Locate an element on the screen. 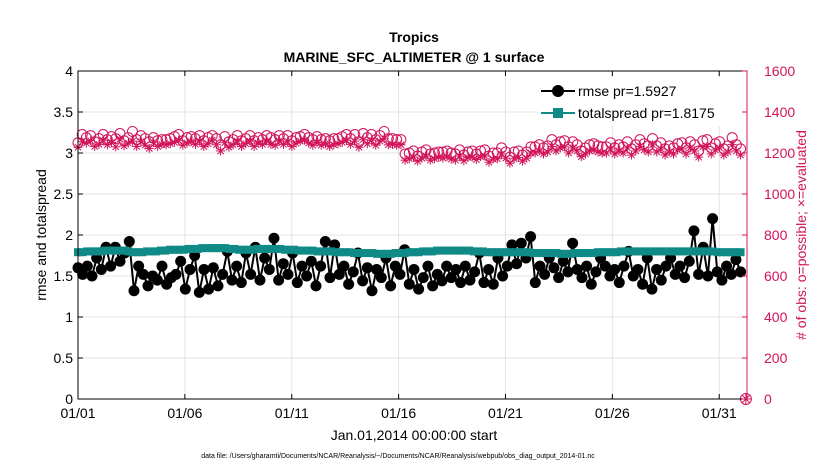  legend-totalspread-label: totalspread pr=1.8175 is located at coordinates (646, 113).